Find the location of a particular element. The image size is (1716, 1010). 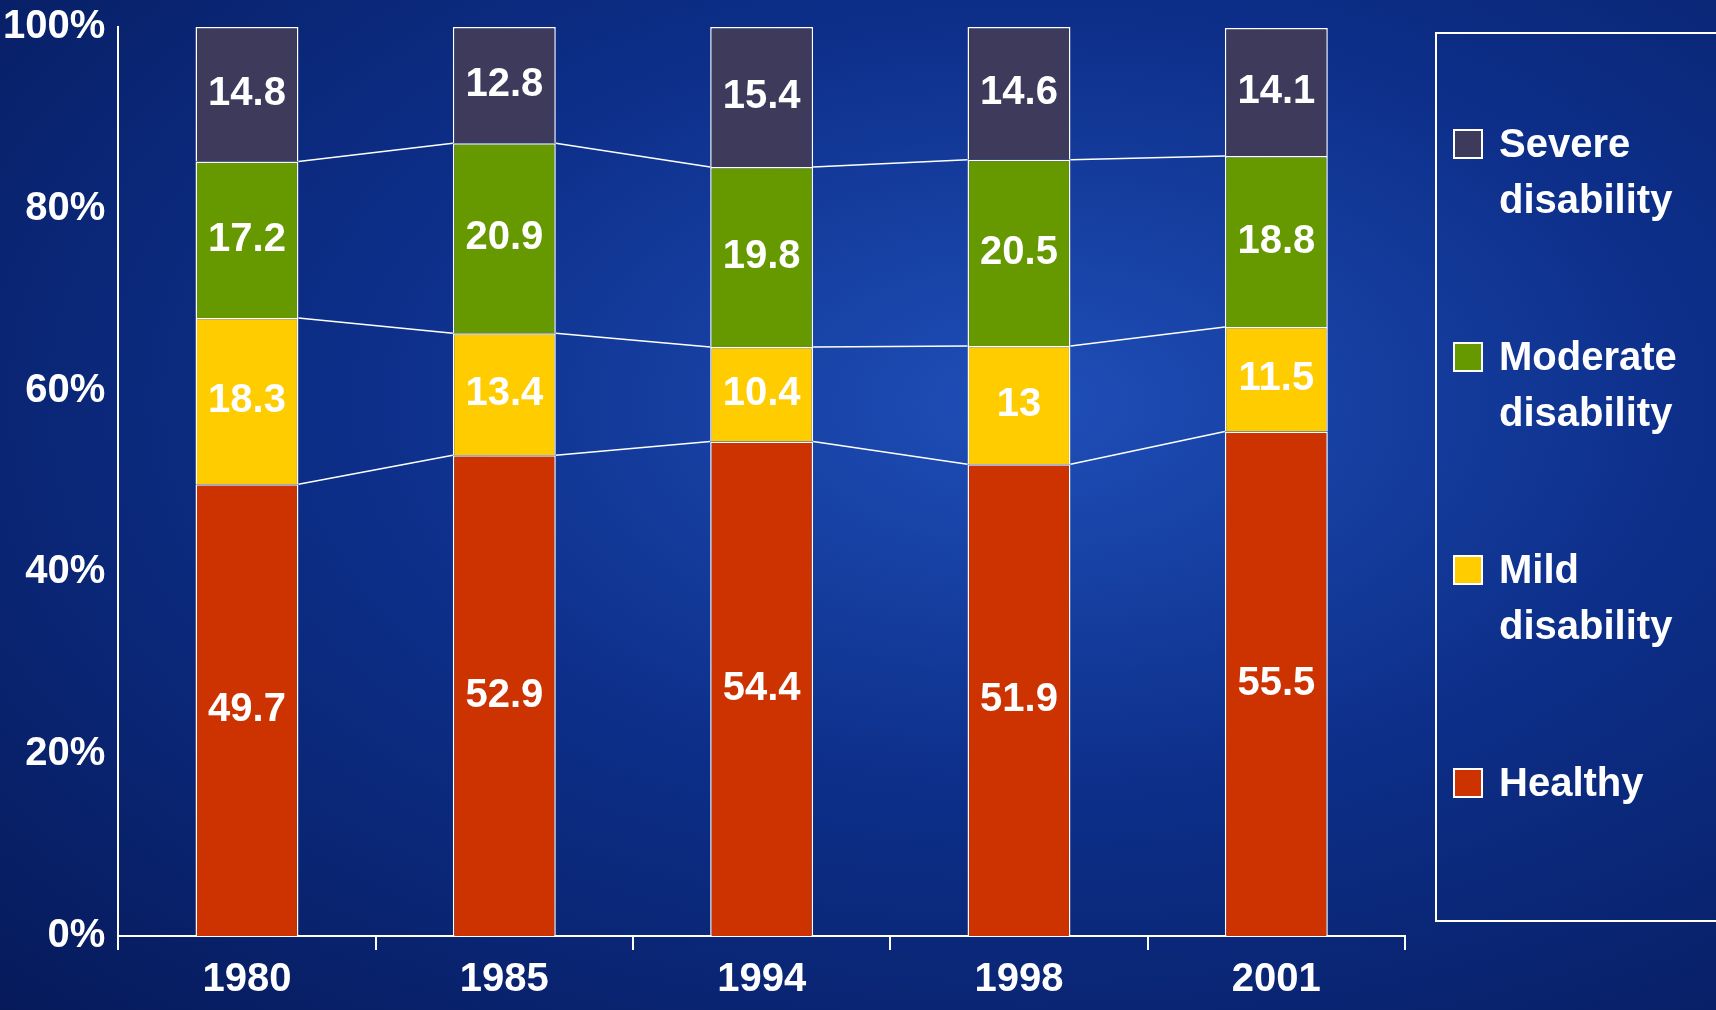

data-label: 20.5 is located at coordinates (1019, 249).